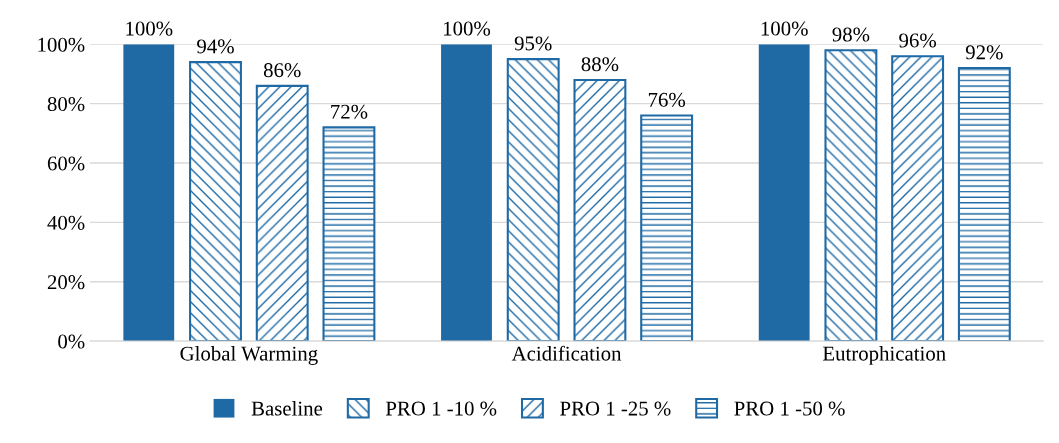 This screenshot has width=1059, height=443. What do you see at coordinates (61, 44) in the screenshot?
I see `y-tick-label: 100%` at bounding box center [61, 44].